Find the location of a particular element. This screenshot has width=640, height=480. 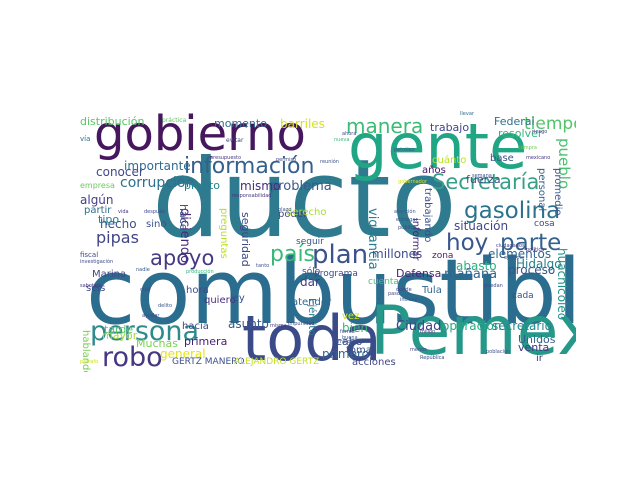

word-bien: bien is located at coordinates (355, 328).